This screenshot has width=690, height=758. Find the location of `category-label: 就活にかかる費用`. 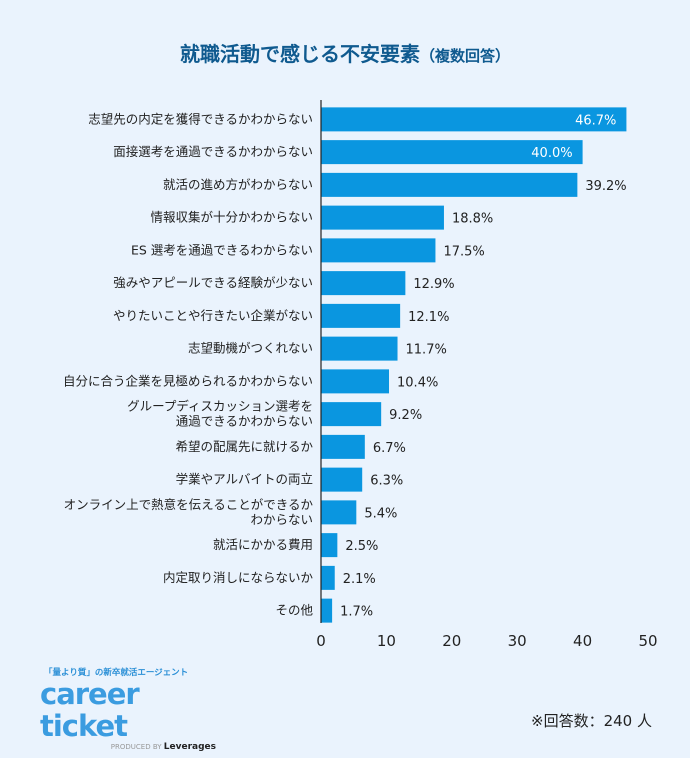

category-label: 就活にかかる費用 is located at coordinates (263, 544).